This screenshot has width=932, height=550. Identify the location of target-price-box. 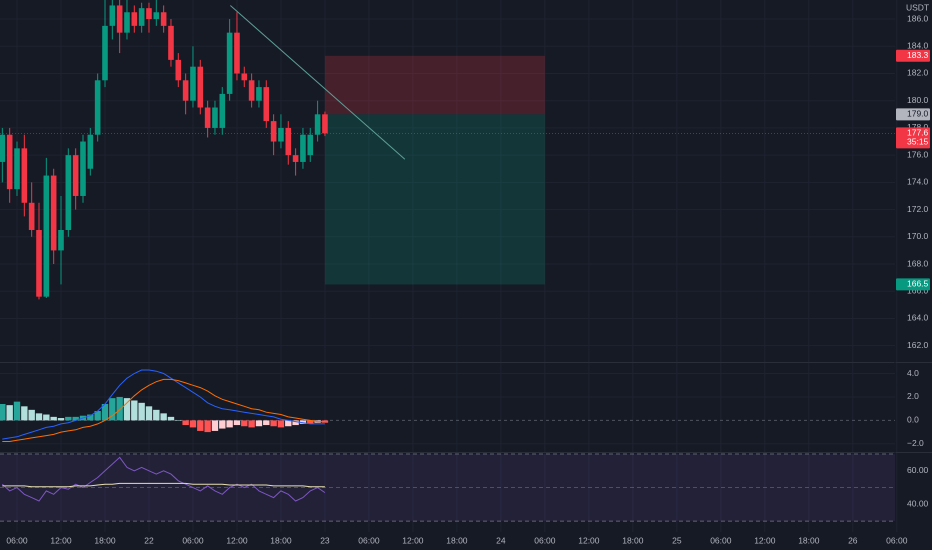
(913, 284).